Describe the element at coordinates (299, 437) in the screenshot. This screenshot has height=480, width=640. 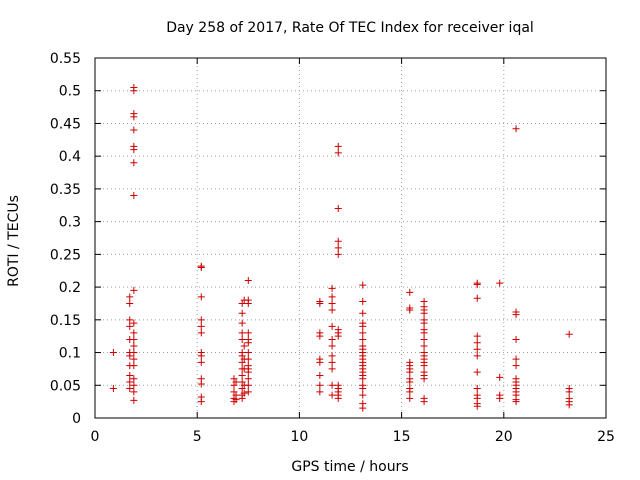
I see `x-tick-label: 10` at that location.